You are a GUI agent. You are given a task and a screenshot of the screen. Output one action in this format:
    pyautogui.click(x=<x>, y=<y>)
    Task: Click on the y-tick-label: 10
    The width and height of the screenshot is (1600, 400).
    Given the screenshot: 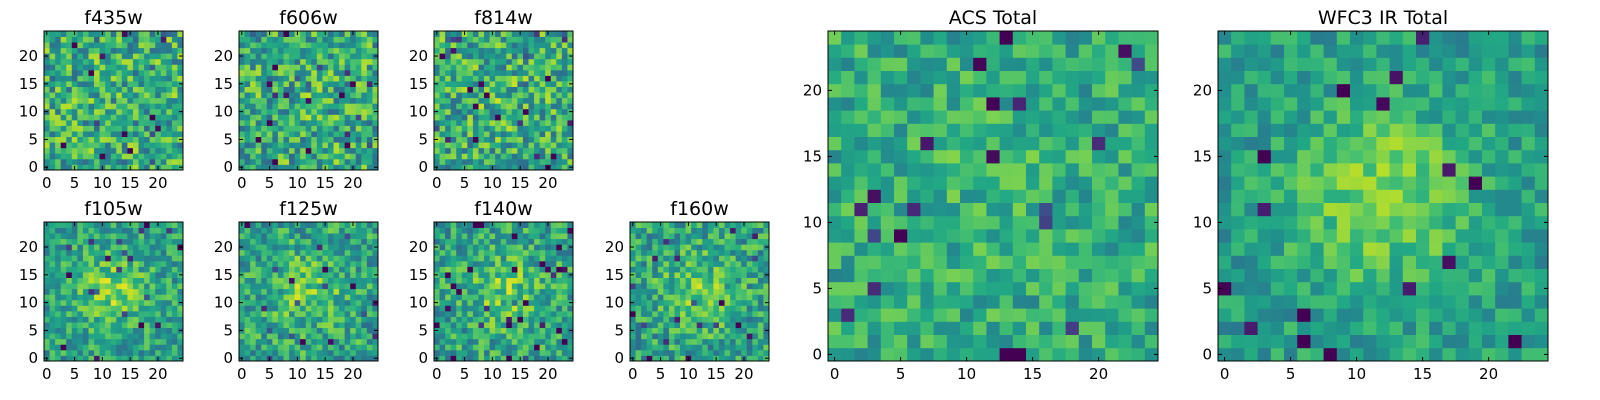 What is the action you would take?
    pyautogui.click(x=28, y=303)
    